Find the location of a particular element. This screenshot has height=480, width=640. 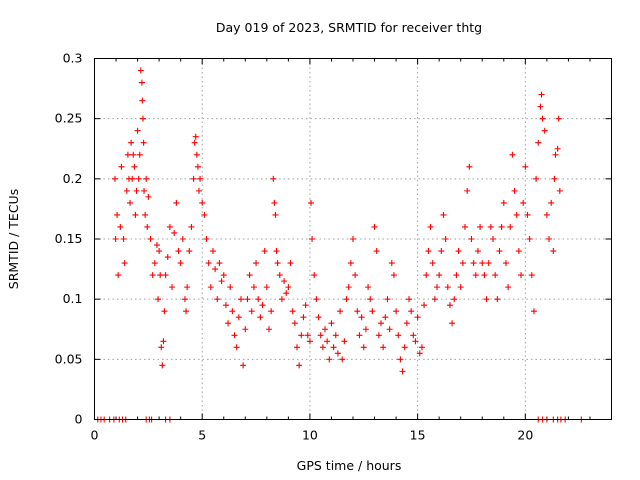

y-axis-label: SRMTID / TECUs is located at coordinates (13, 239).